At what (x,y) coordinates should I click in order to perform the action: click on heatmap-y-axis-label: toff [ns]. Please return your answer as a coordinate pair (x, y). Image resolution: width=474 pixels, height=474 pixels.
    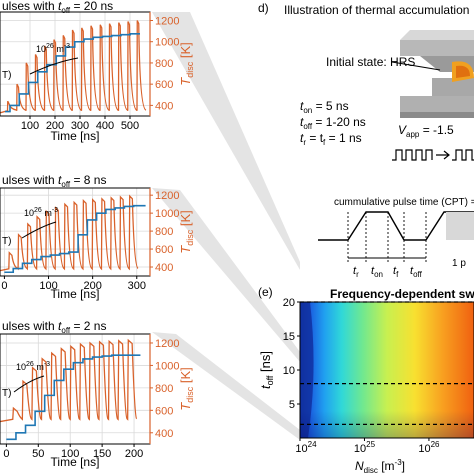
    Looking at the image, I should click on (266, 370).